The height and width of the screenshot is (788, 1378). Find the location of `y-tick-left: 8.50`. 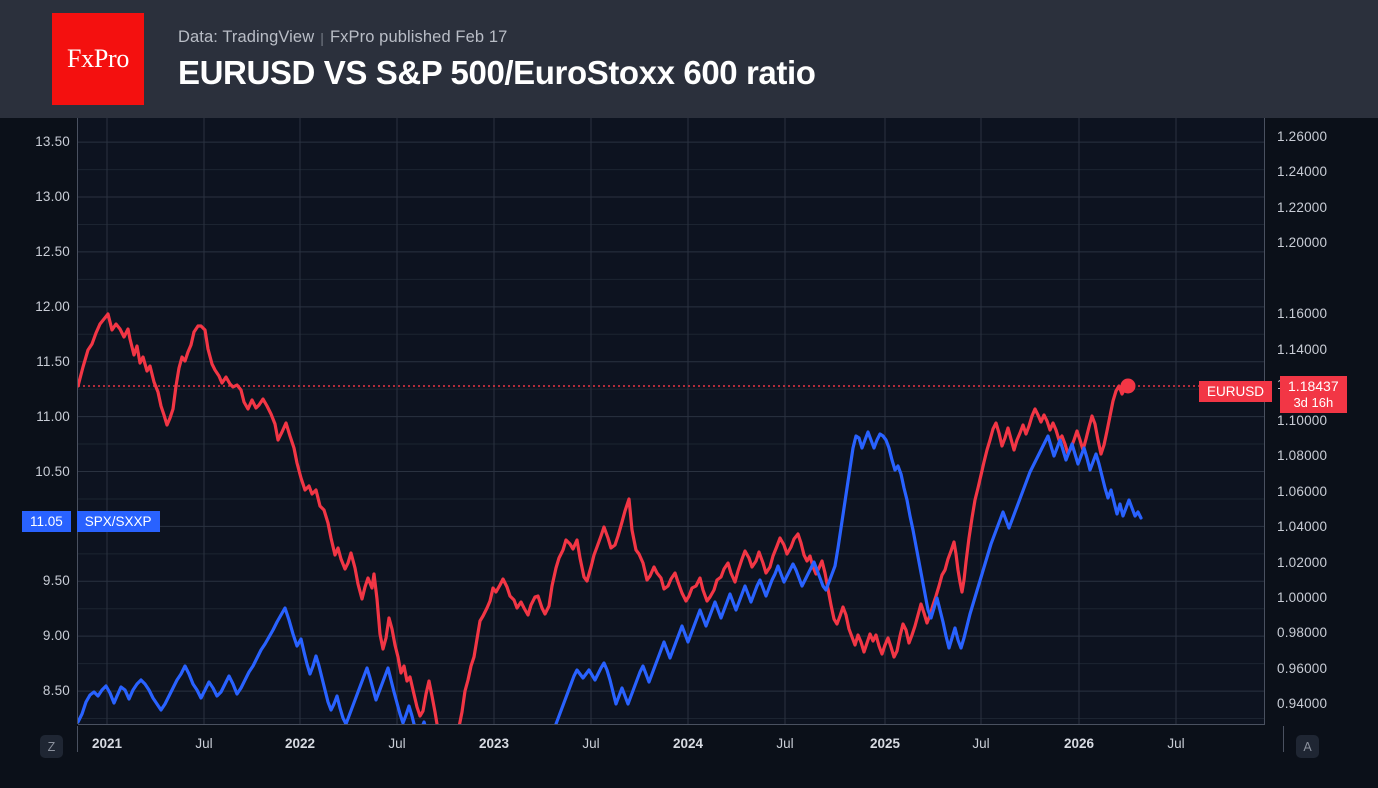

y-tick-left: 8.50 is located at coordinates (56, 691).